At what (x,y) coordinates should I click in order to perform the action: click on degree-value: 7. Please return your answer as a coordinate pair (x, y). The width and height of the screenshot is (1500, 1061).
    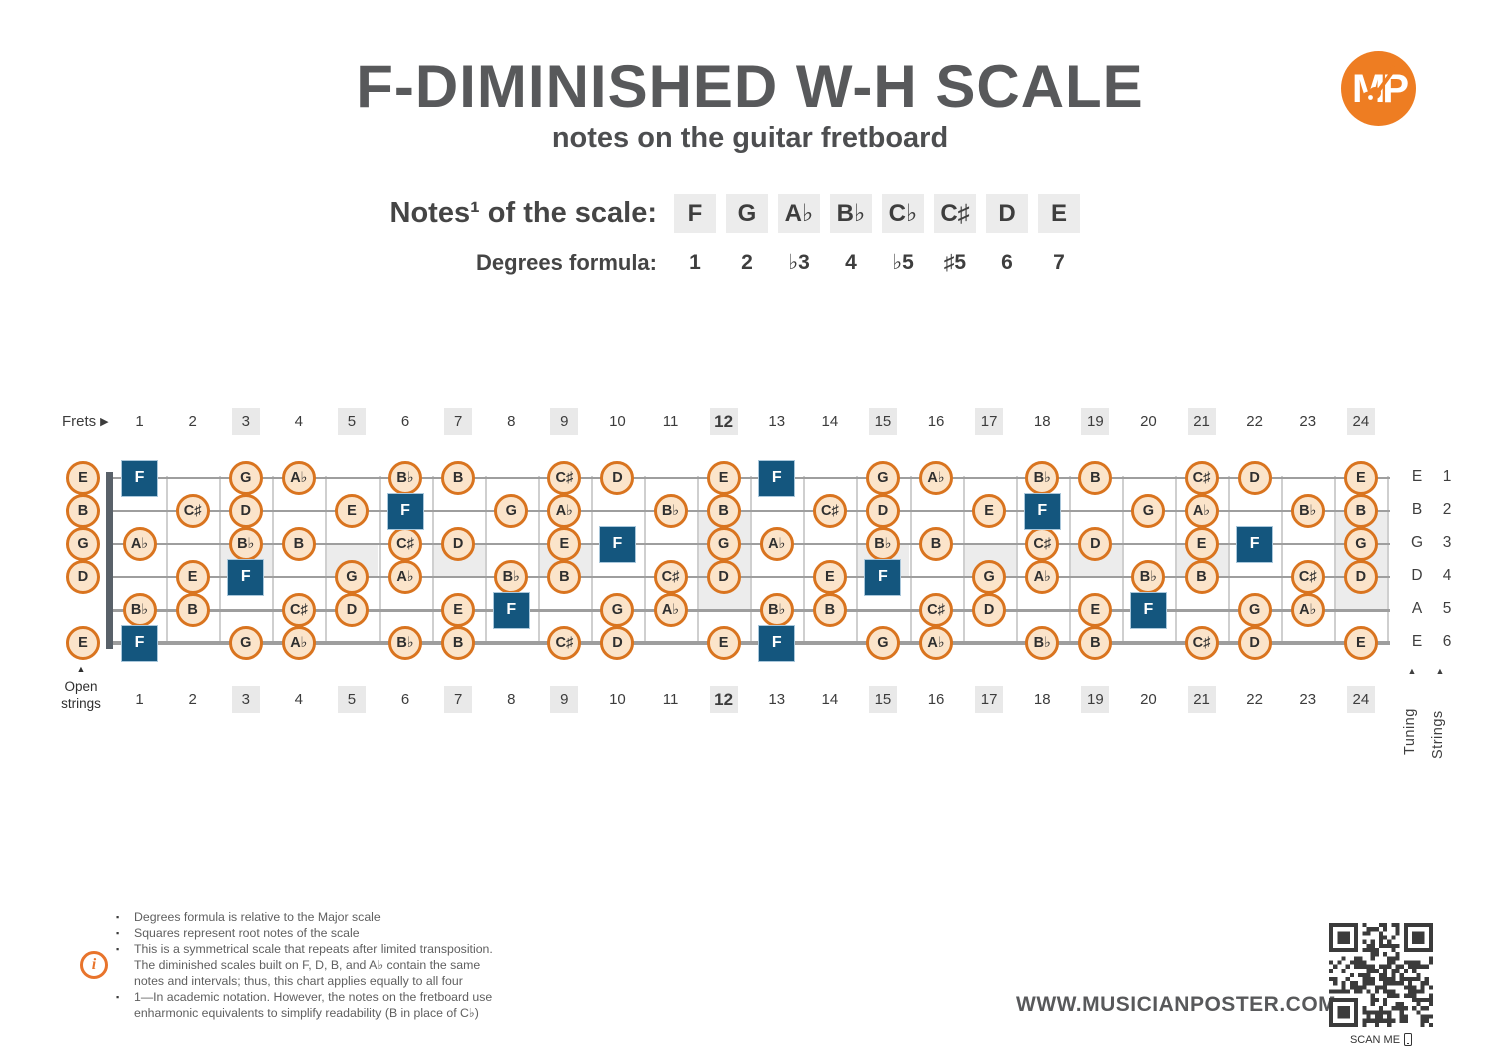
    Looking at the image, I should click on (1059, 262).